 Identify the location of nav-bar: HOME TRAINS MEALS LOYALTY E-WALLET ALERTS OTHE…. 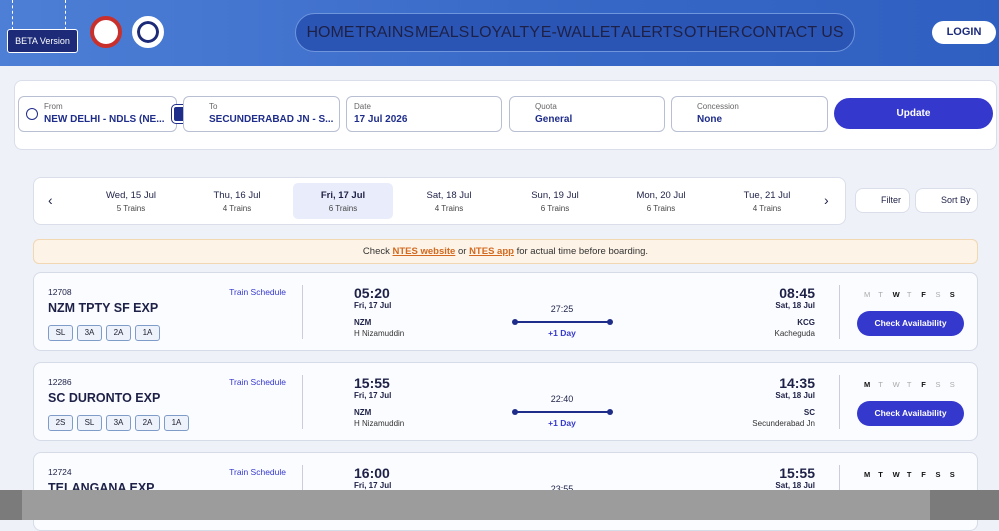
(575, 32).